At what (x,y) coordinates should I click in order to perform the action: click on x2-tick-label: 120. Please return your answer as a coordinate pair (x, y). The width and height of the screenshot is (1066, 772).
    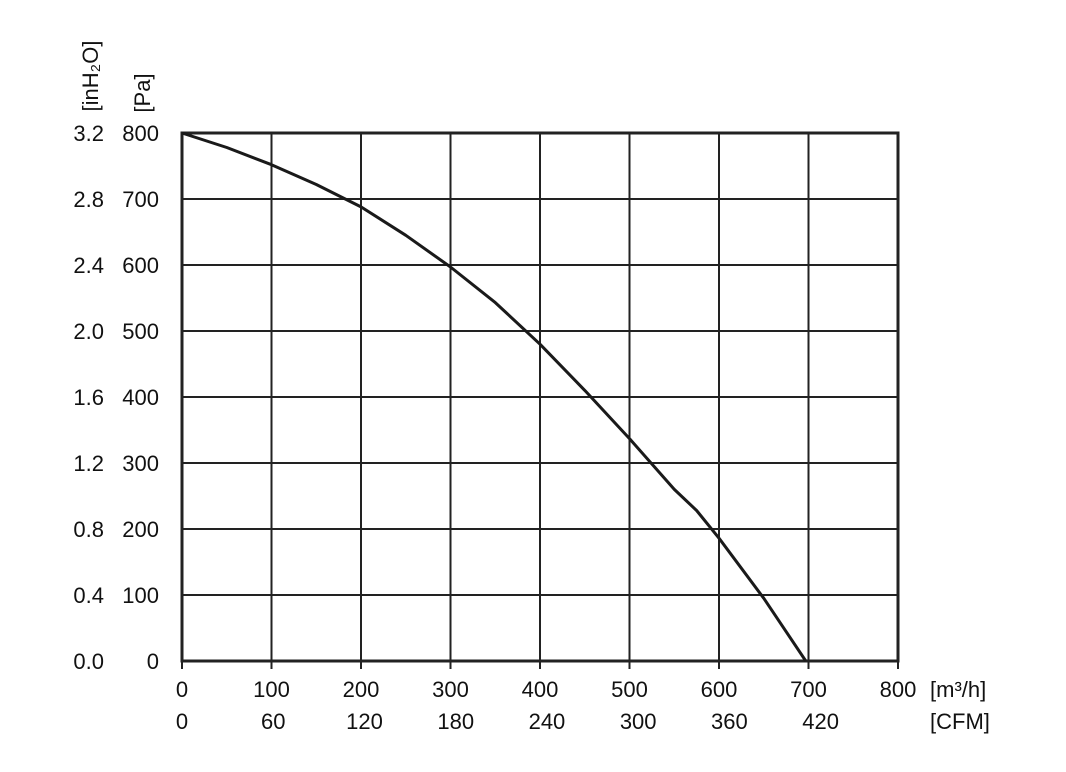
    Looking at the image, I should click on (364, 721).